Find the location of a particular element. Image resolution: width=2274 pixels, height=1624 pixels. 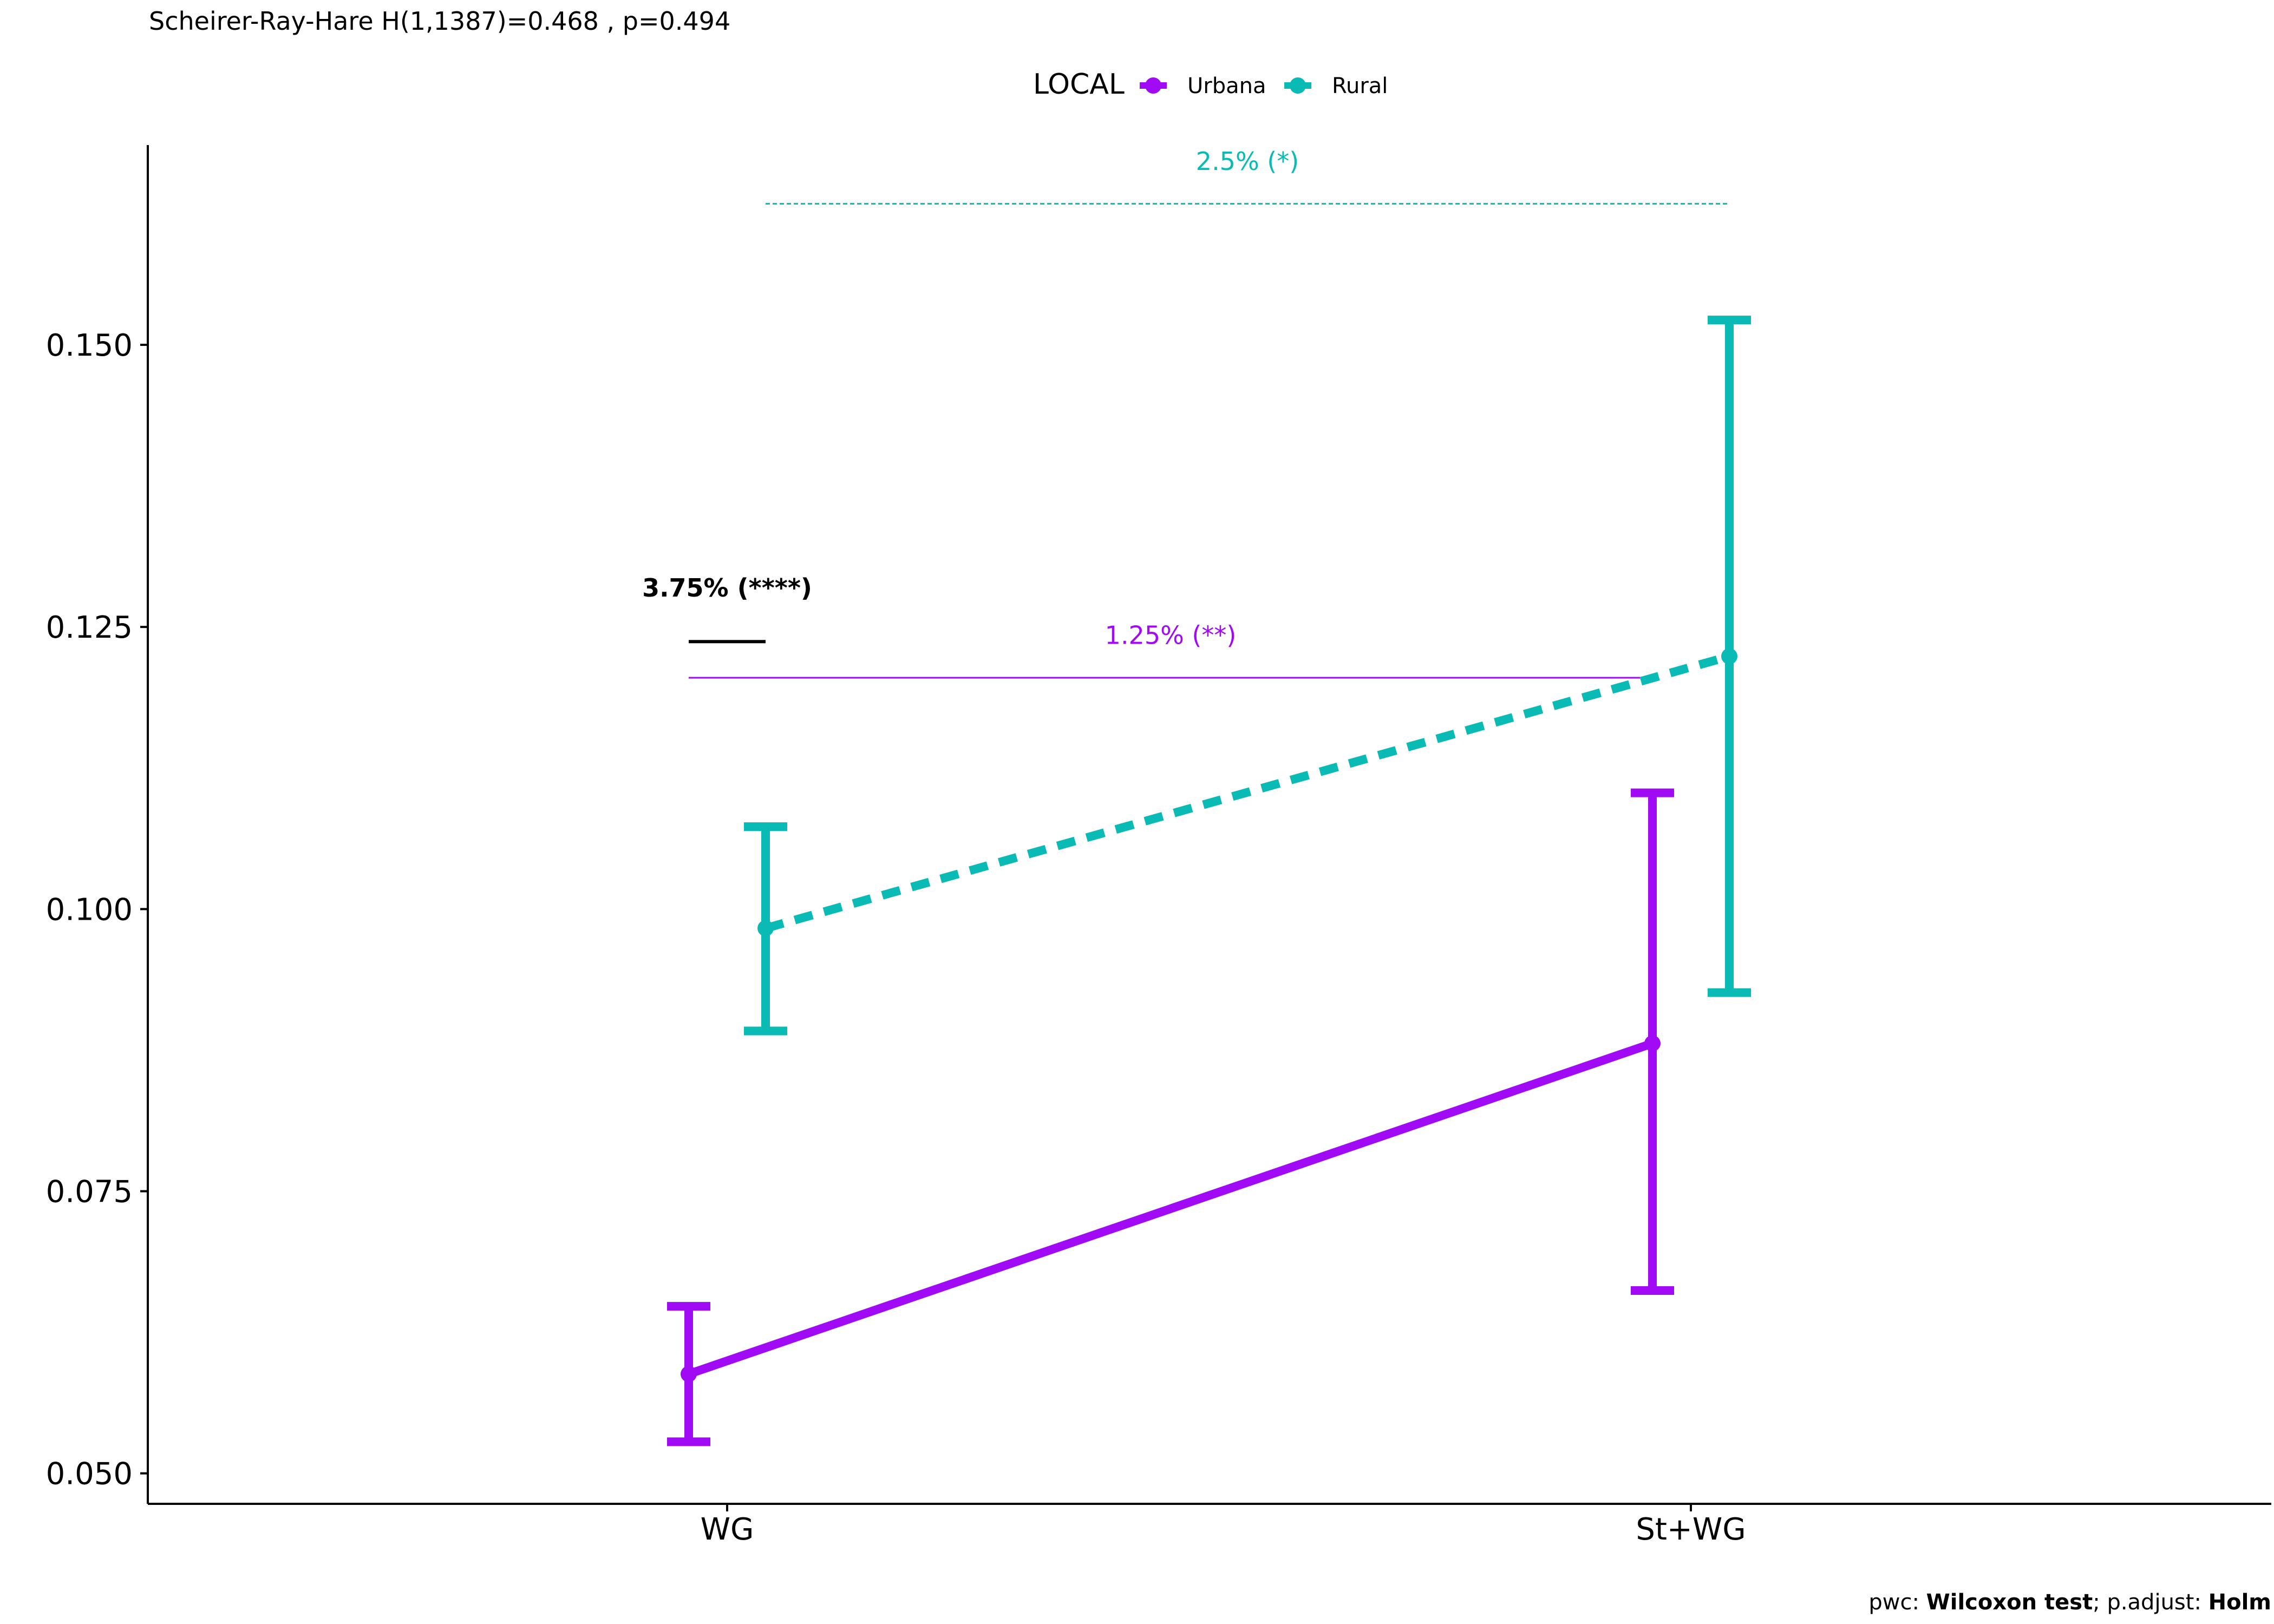

legend-label-urbana: Urbana is located at coordinates (1226, 87).